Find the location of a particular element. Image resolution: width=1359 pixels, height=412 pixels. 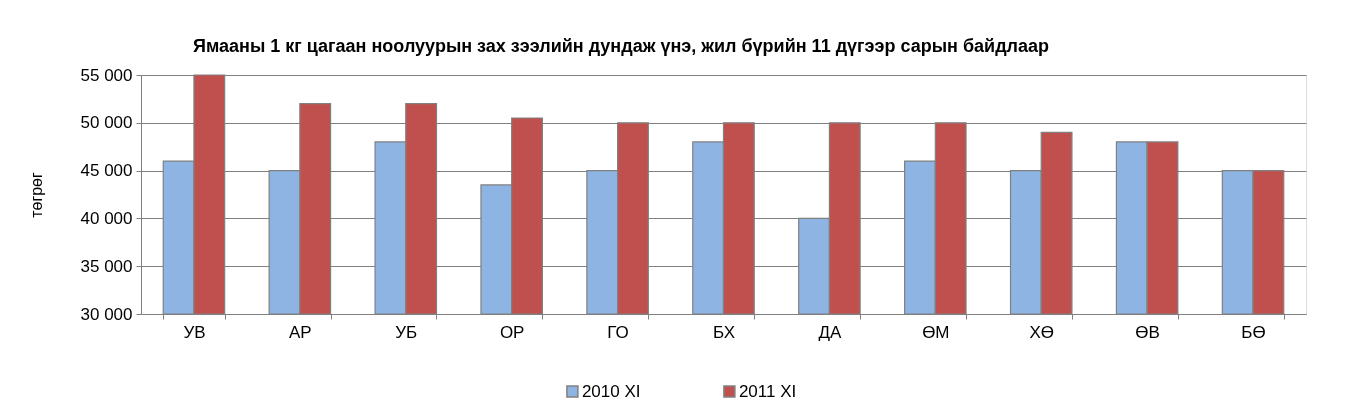

x-tick-label: ОР is located at coordinates (512, 332).